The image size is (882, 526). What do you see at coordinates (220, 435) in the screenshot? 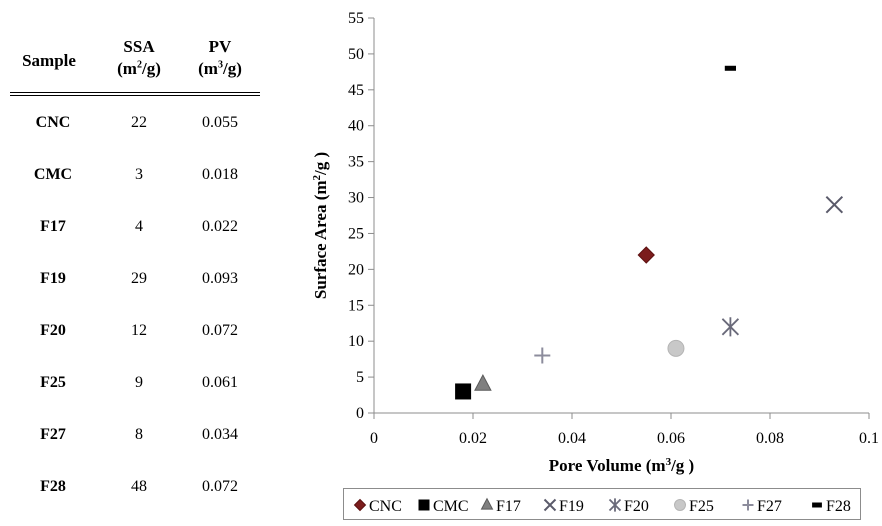
I see `cell-pv: 0.034` at bounding box center [220, 435].